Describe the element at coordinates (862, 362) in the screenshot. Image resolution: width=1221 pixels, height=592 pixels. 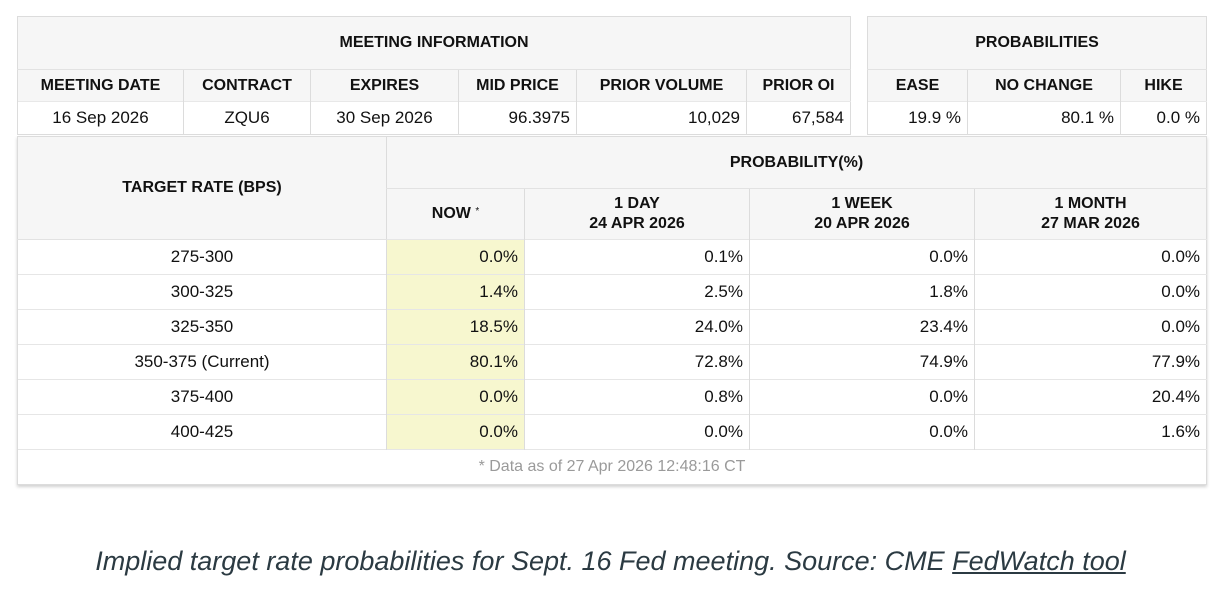
I see `week-prob: 74.9%` at that location.